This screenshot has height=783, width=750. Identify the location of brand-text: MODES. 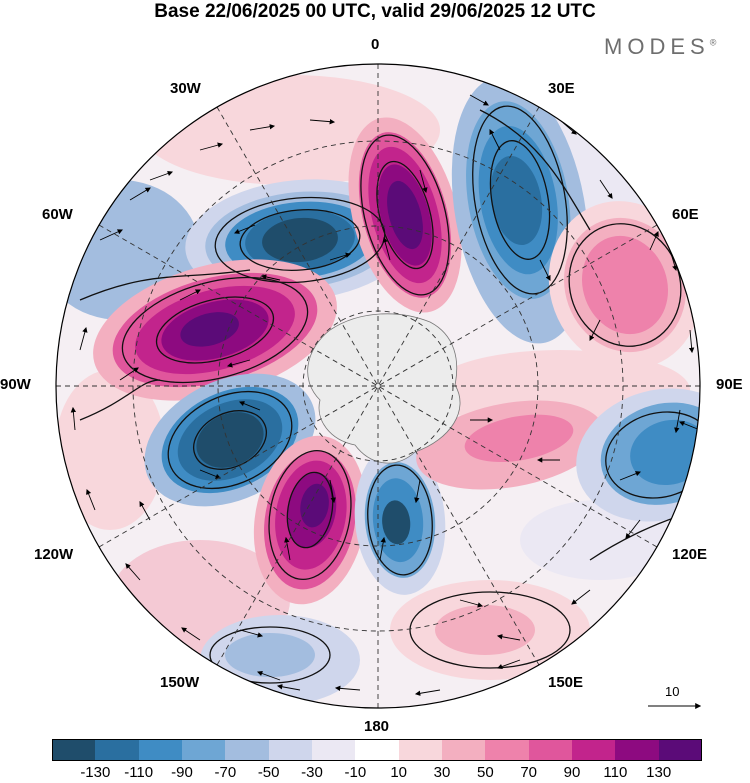
(657, 46).